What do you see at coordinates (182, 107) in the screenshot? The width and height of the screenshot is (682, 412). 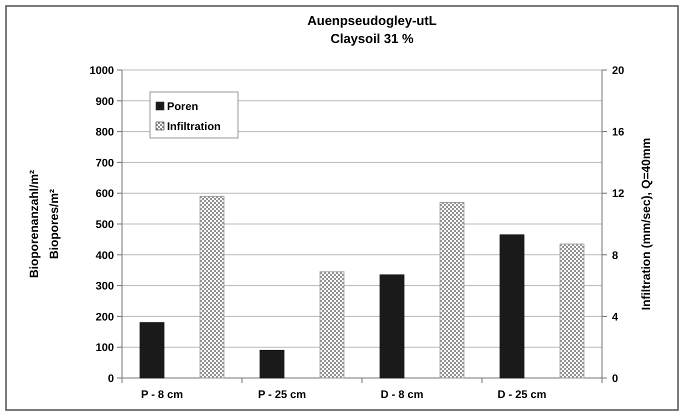 I see `legend-label: Poren` at bounding box center [182, 107].